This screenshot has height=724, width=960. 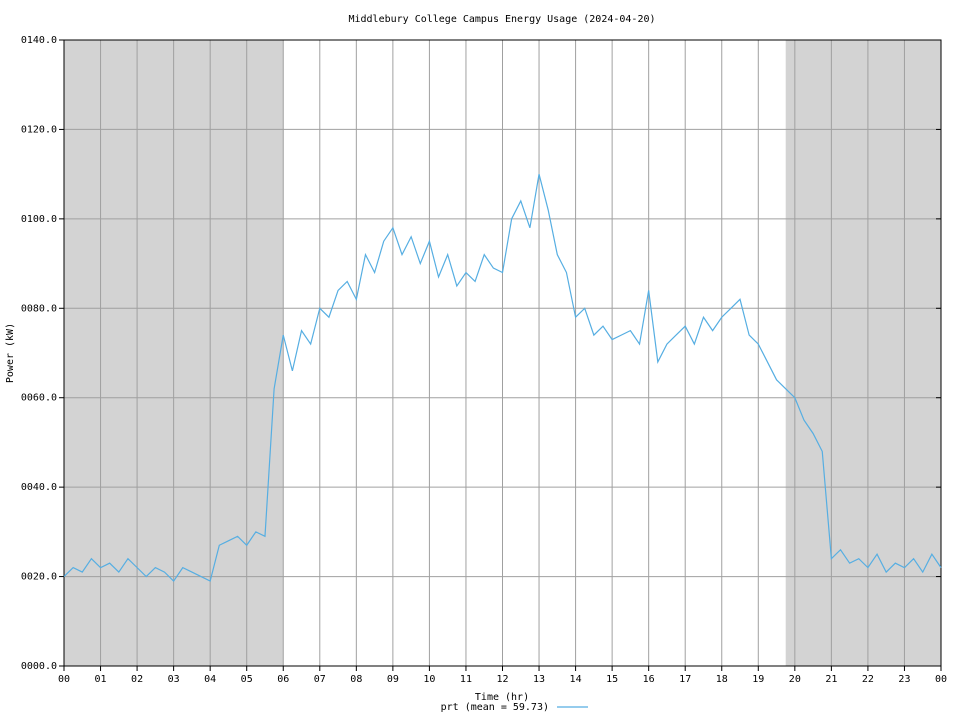 What do you see at coordinates (10, 353) in the screenshot?
I see `y-axis-label: Power (kW)` at bounding box center [10, 353].